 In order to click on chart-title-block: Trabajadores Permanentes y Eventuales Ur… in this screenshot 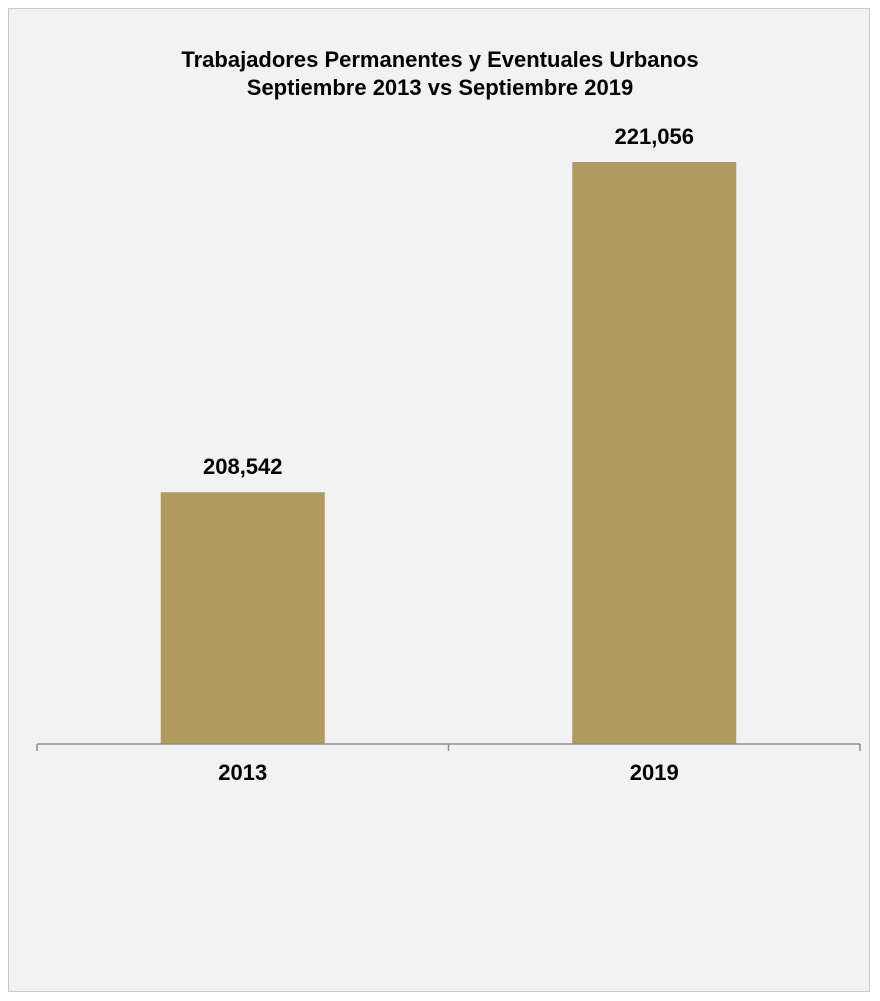, I will do `click(440, 74)`.